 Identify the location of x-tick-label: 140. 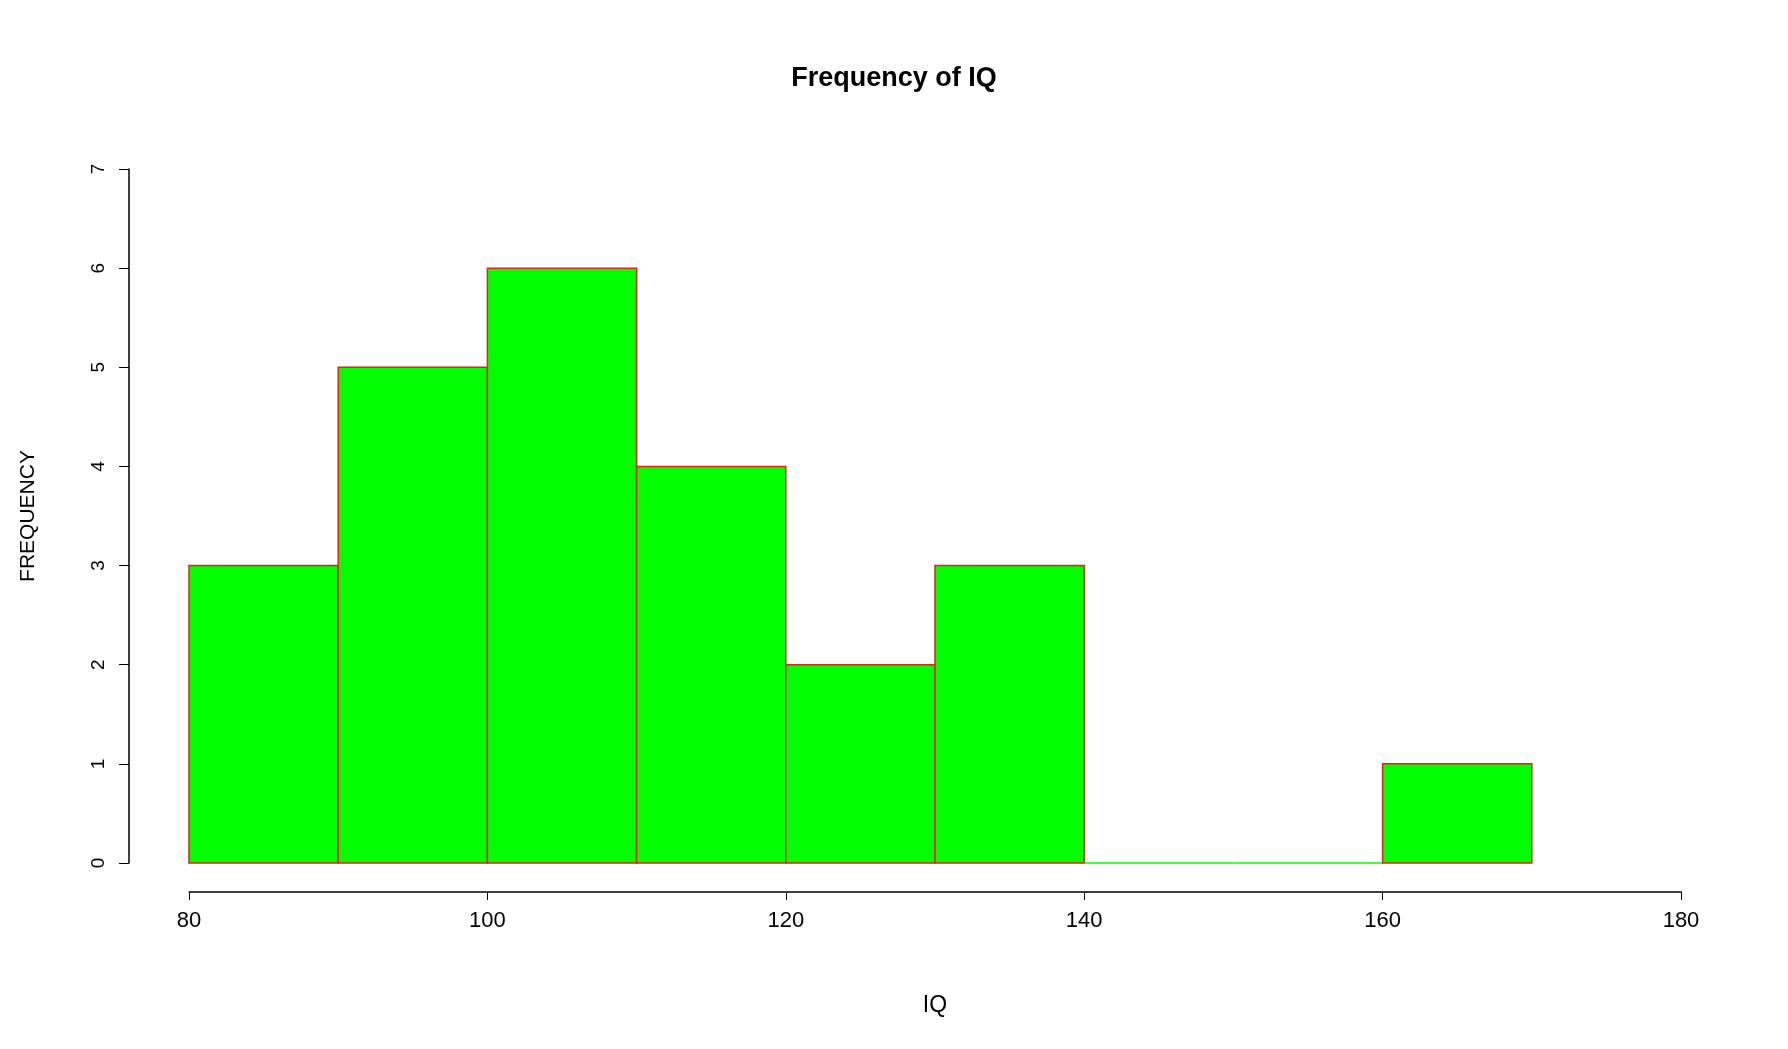
(1084, 919).